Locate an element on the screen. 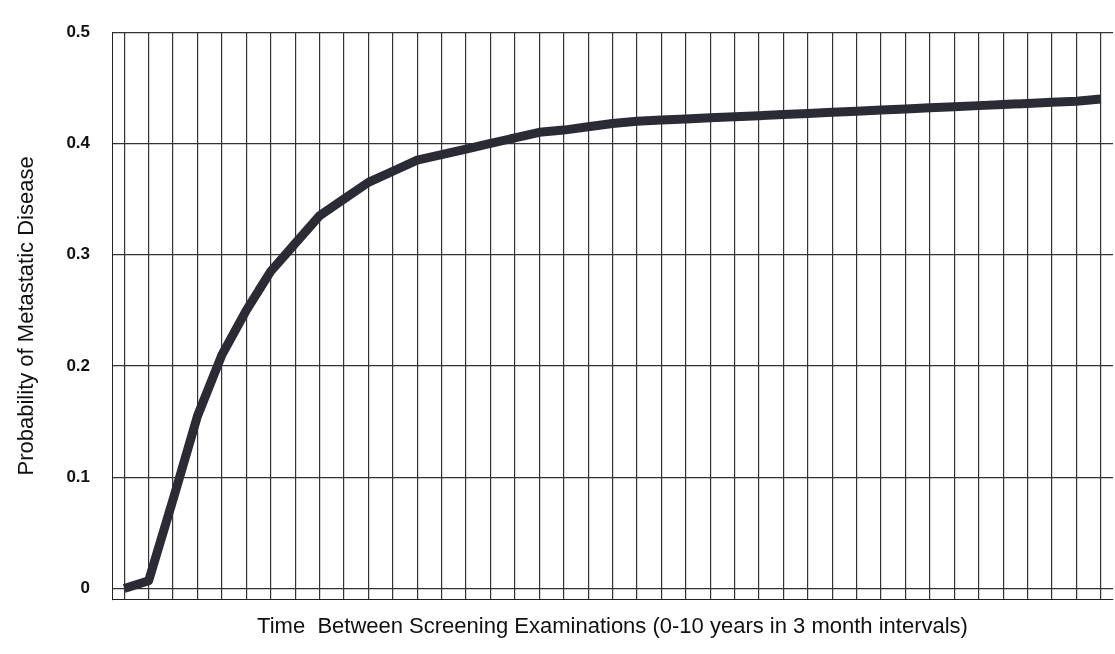  y-axis-title: Probability of Metastatic Disease is located at coordinates (26, 316).